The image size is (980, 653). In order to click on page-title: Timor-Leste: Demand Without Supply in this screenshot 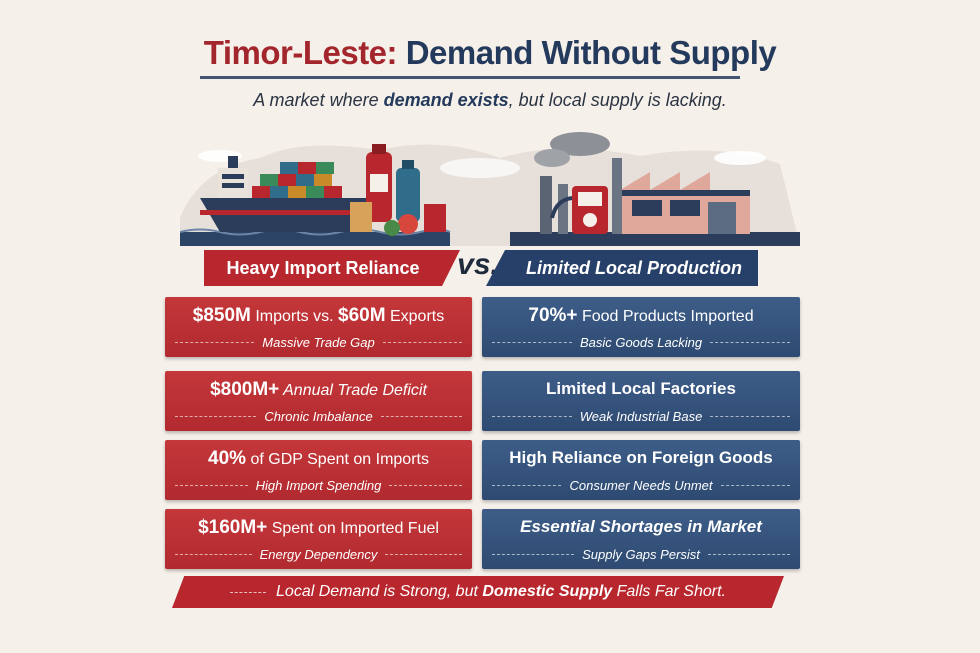, I will do `click(490, 53)`.